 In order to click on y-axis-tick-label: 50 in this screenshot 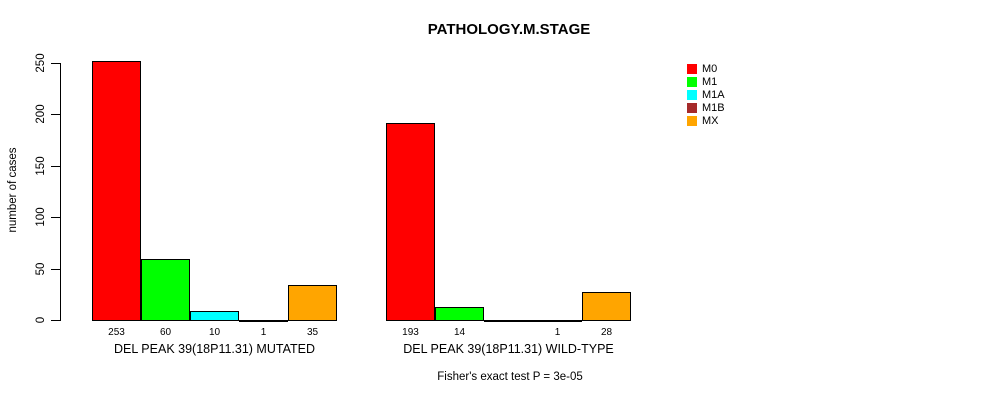, I will do `click(41, 268)`.